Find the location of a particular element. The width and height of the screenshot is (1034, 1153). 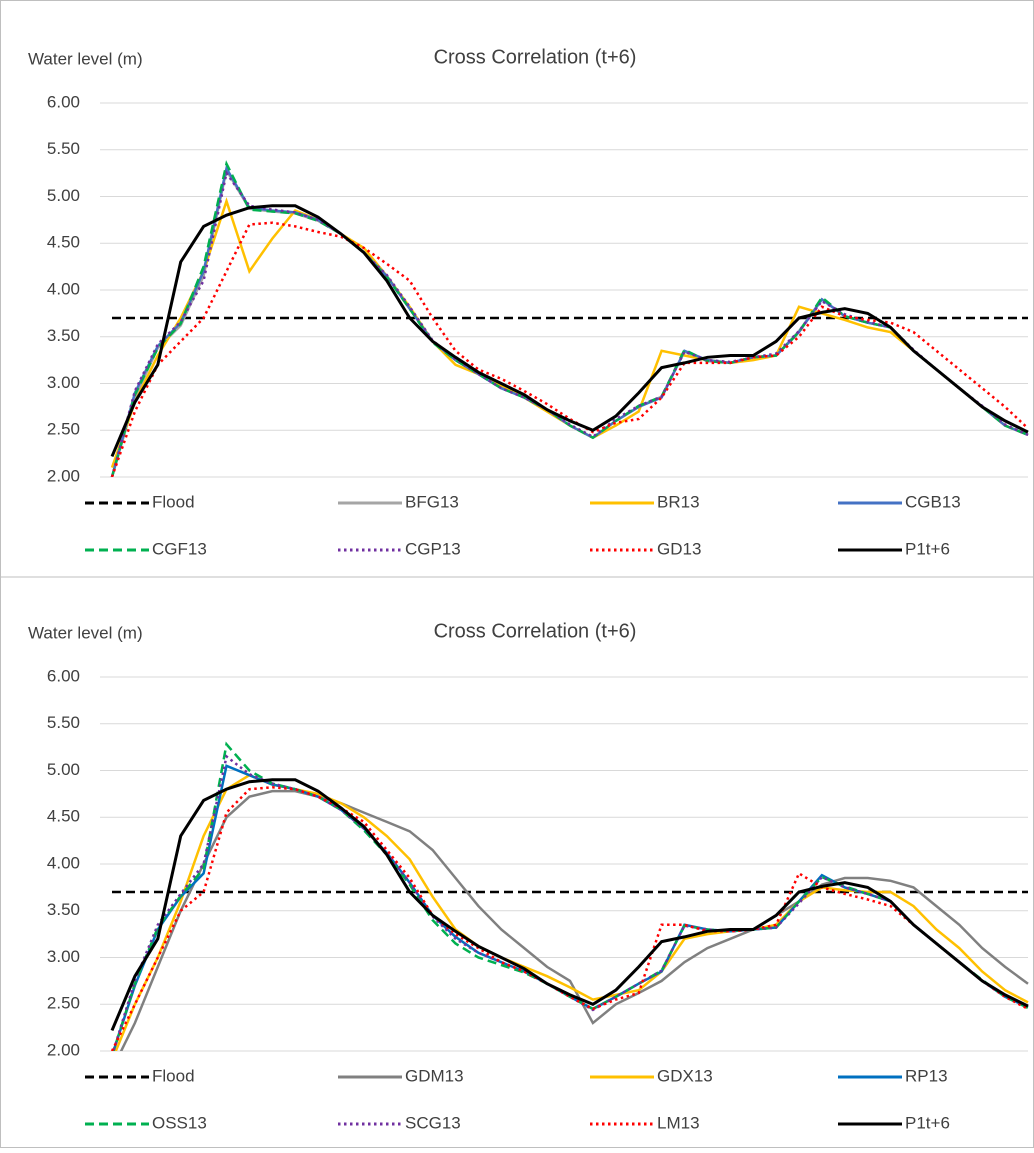

legend-label: BR13 is located at coordinates (678, 501).